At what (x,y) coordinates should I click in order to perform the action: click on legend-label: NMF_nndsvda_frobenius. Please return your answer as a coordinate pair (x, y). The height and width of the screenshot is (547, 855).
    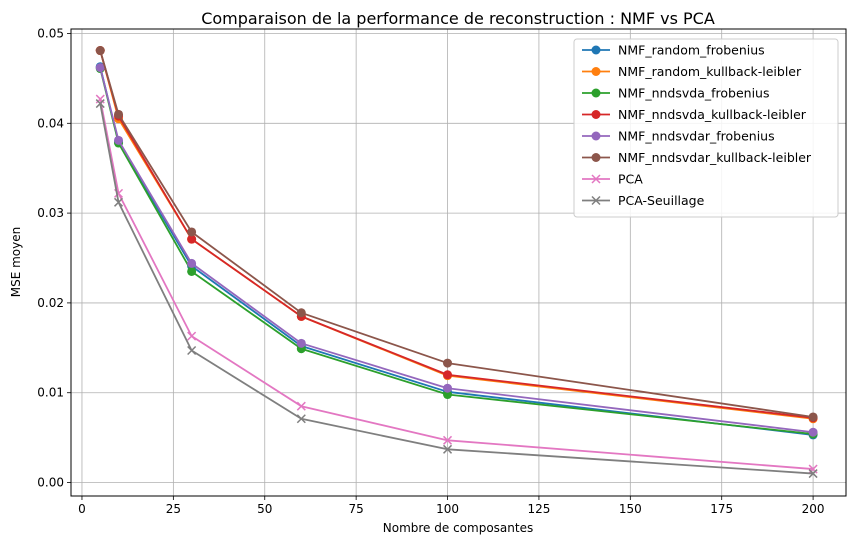
    Looking at the image, I should click on (693, 93).